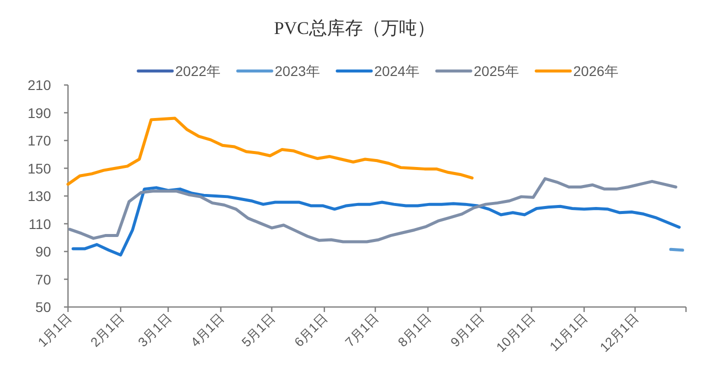 The width and height of the screenshot is (709, 384). Describe the element at coordinates (107, 330) in the screenshot. I see `xtick: 2月1日` at that location.